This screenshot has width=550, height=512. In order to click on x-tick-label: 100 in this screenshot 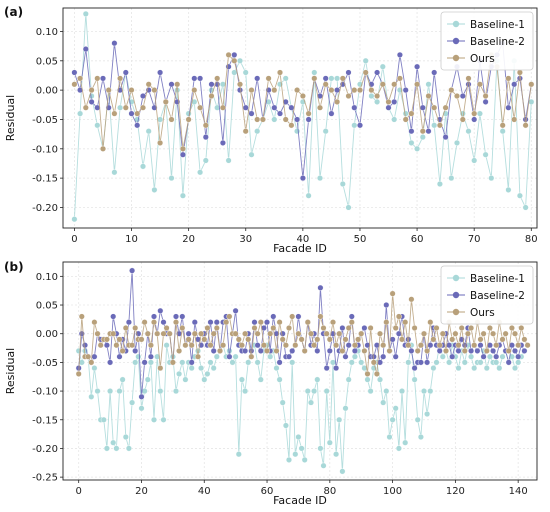, I will do `click(392, 491)`.